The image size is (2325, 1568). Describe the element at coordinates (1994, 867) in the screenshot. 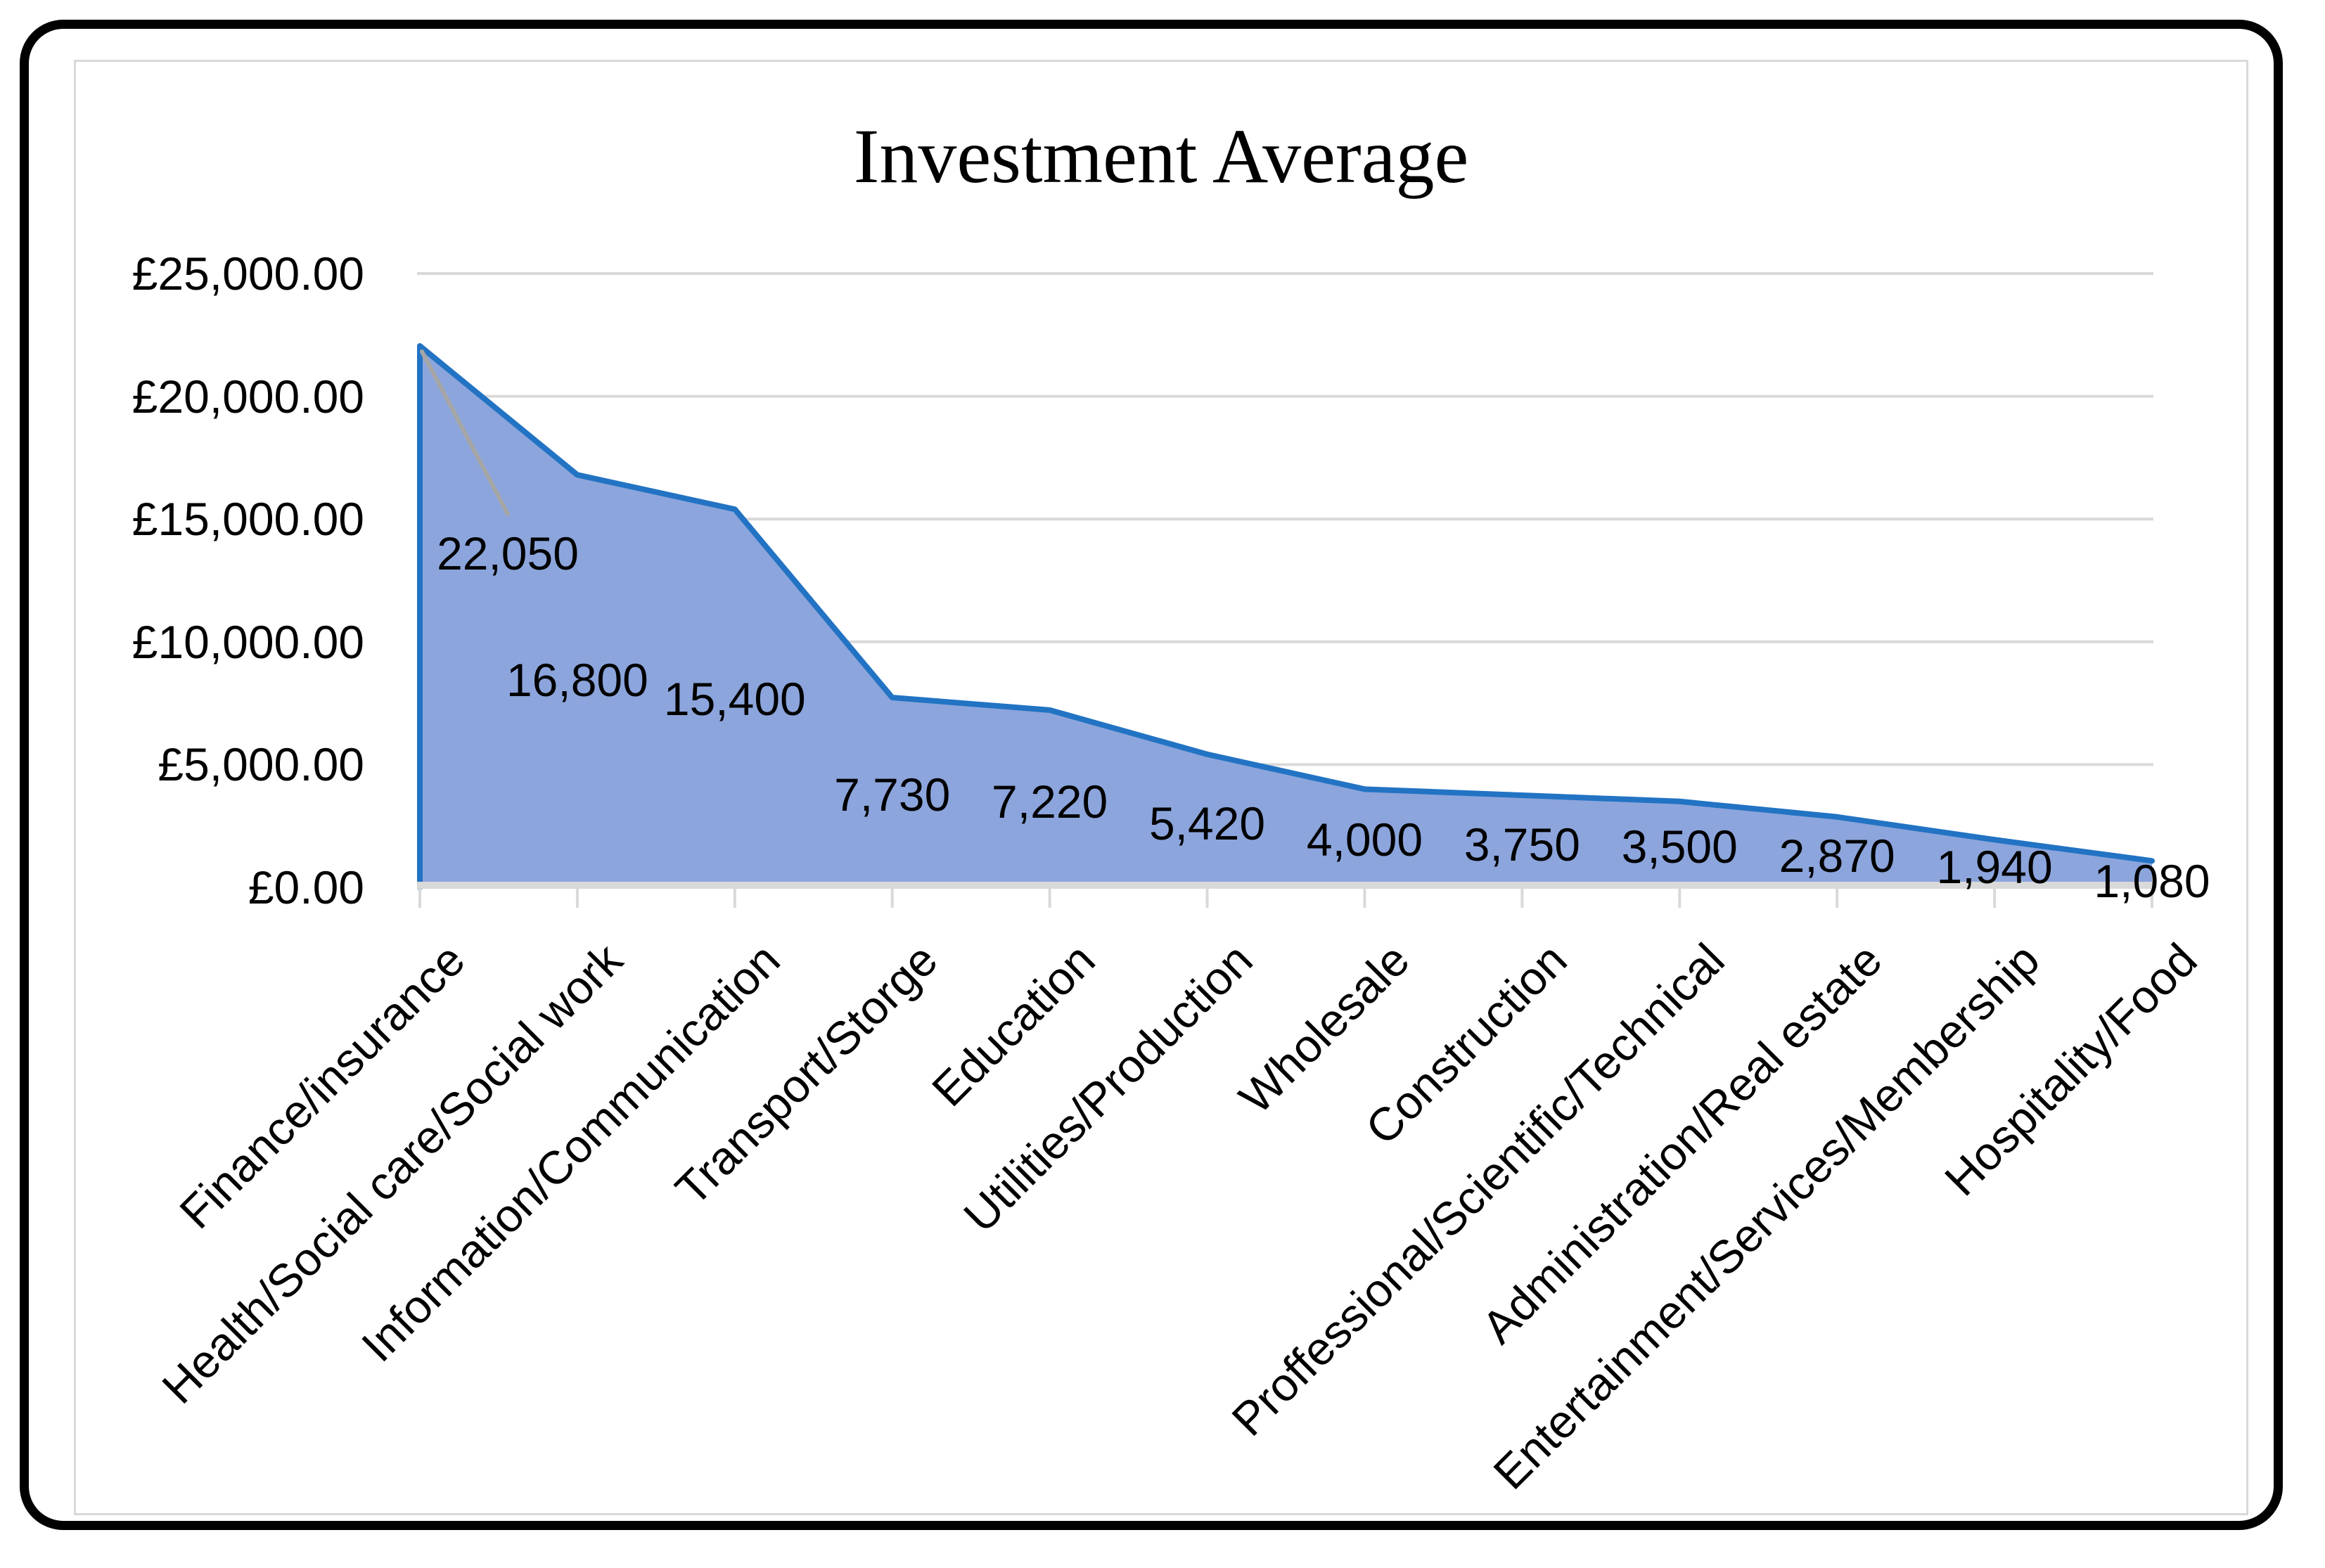

I see `data-label: 1,940` at that location.